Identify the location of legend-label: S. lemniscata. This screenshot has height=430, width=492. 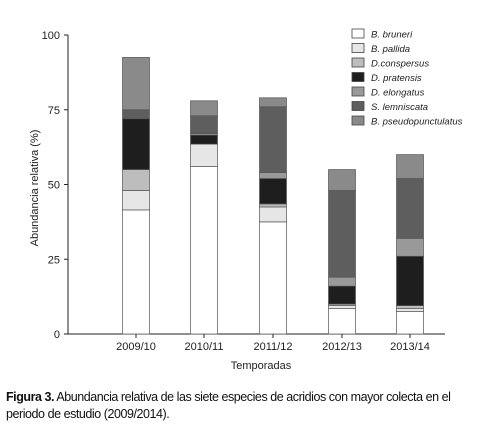
(399, 107).